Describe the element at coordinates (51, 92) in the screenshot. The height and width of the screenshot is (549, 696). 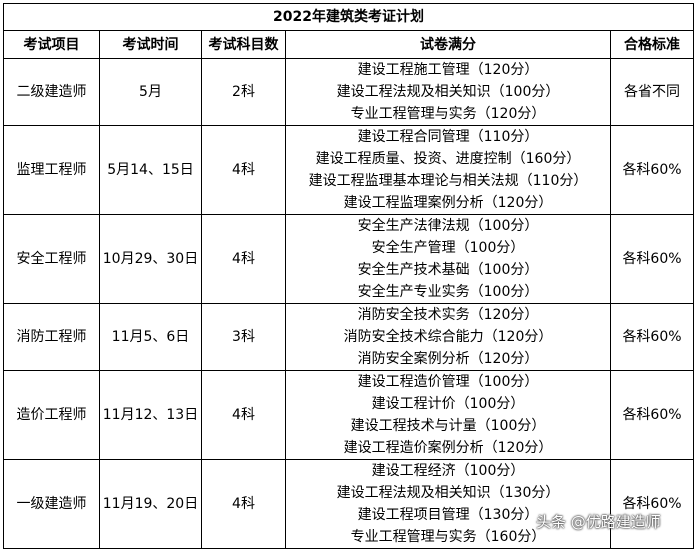
I see `exam-name: 二级建造师` at that location.